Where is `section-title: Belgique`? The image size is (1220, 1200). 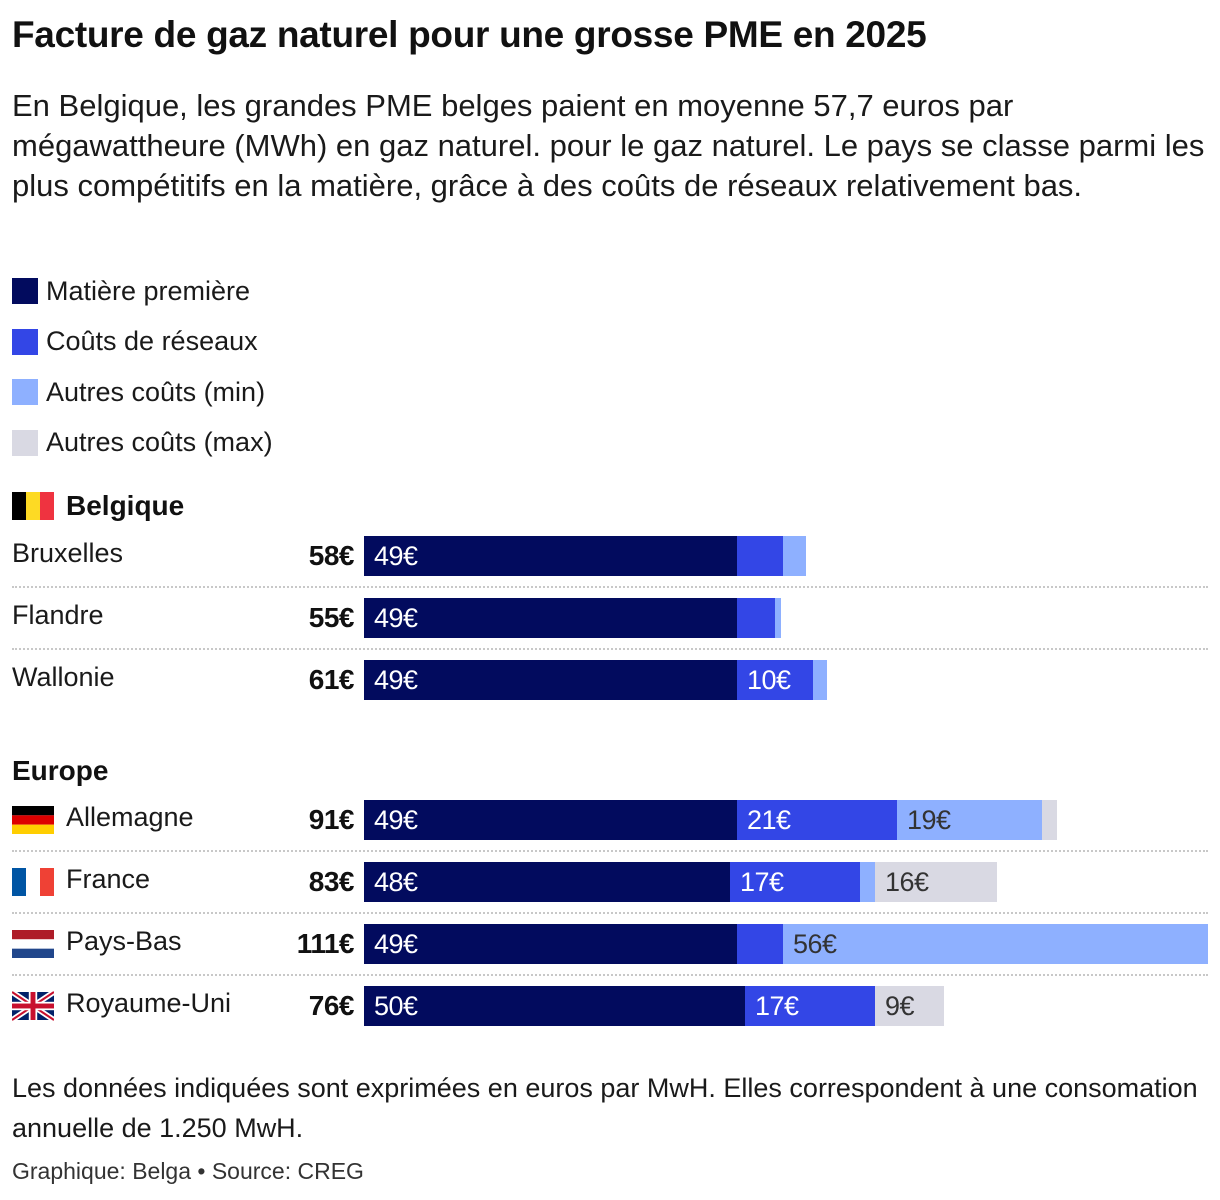 section-title: Belgique is located at coordinates (98, 506).